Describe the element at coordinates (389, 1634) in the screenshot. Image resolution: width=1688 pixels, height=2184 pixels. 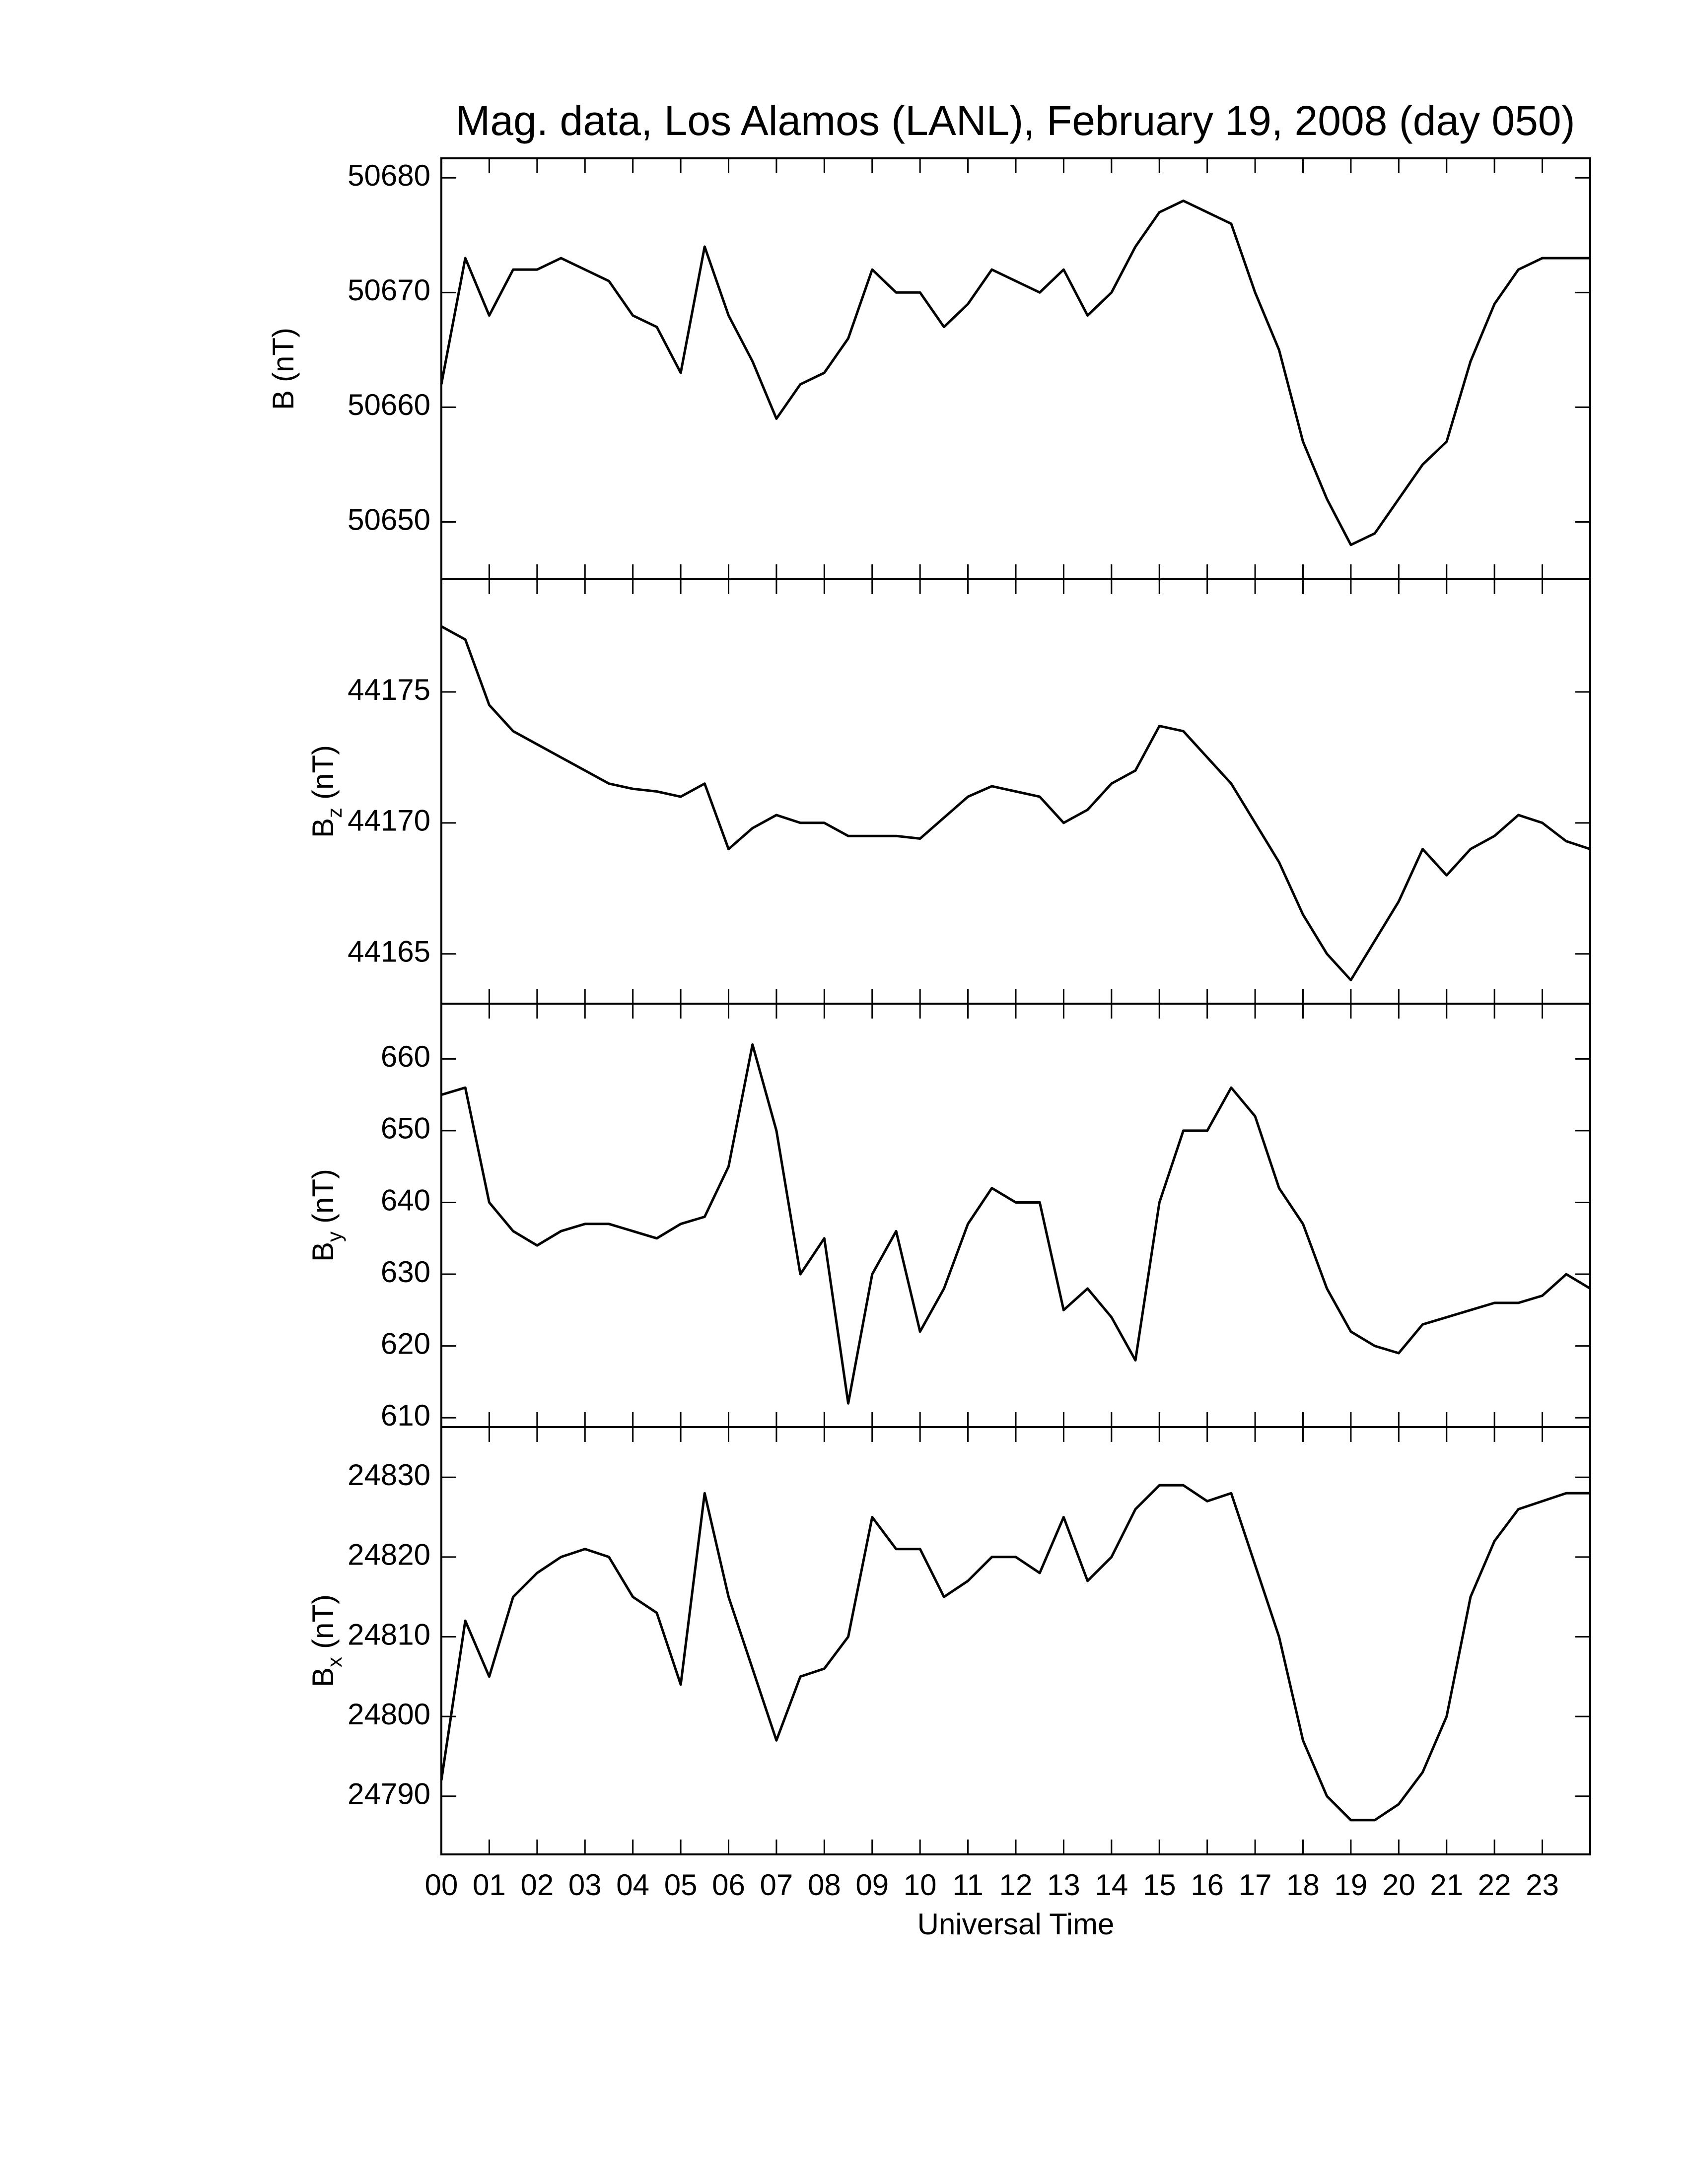
I see `y-tick-label: 24810` at that location.